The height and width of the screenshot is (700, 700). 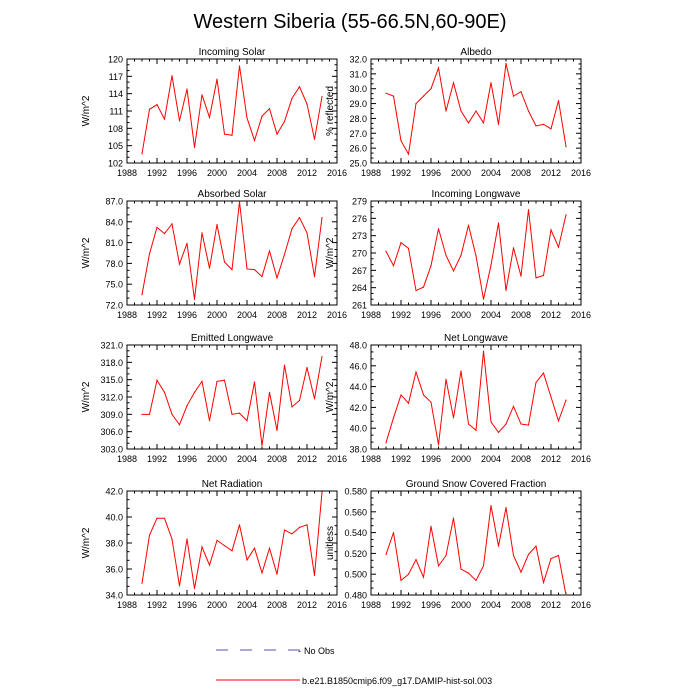 What do you see at coordinates (114, 306) in the screenshot?
I see `y-tick-label: 72.0` at bounding box center [114, 306].